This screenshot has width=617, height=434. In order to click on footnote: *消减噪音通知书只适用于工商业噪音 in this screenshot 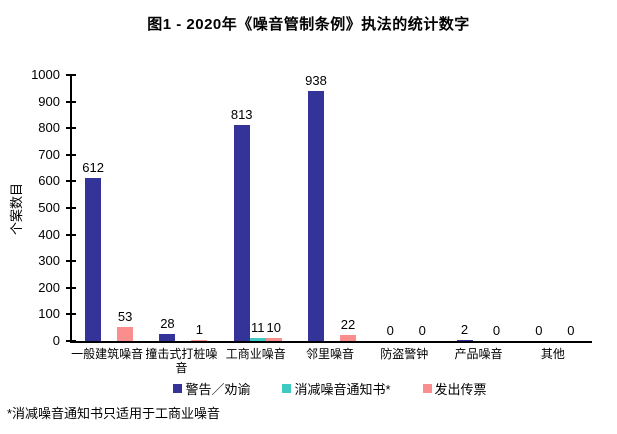, I will do `click(114, 413)`.